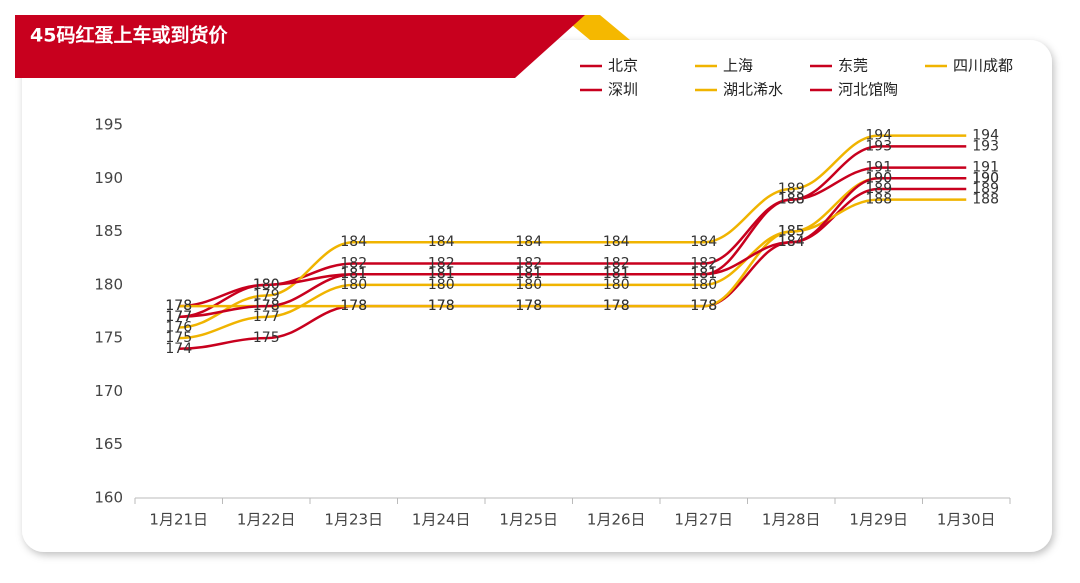  What do you see at coordinates (853, 66) in the screenshot?
I see `legend-label: 东莞` at bounding box center [853, 66].